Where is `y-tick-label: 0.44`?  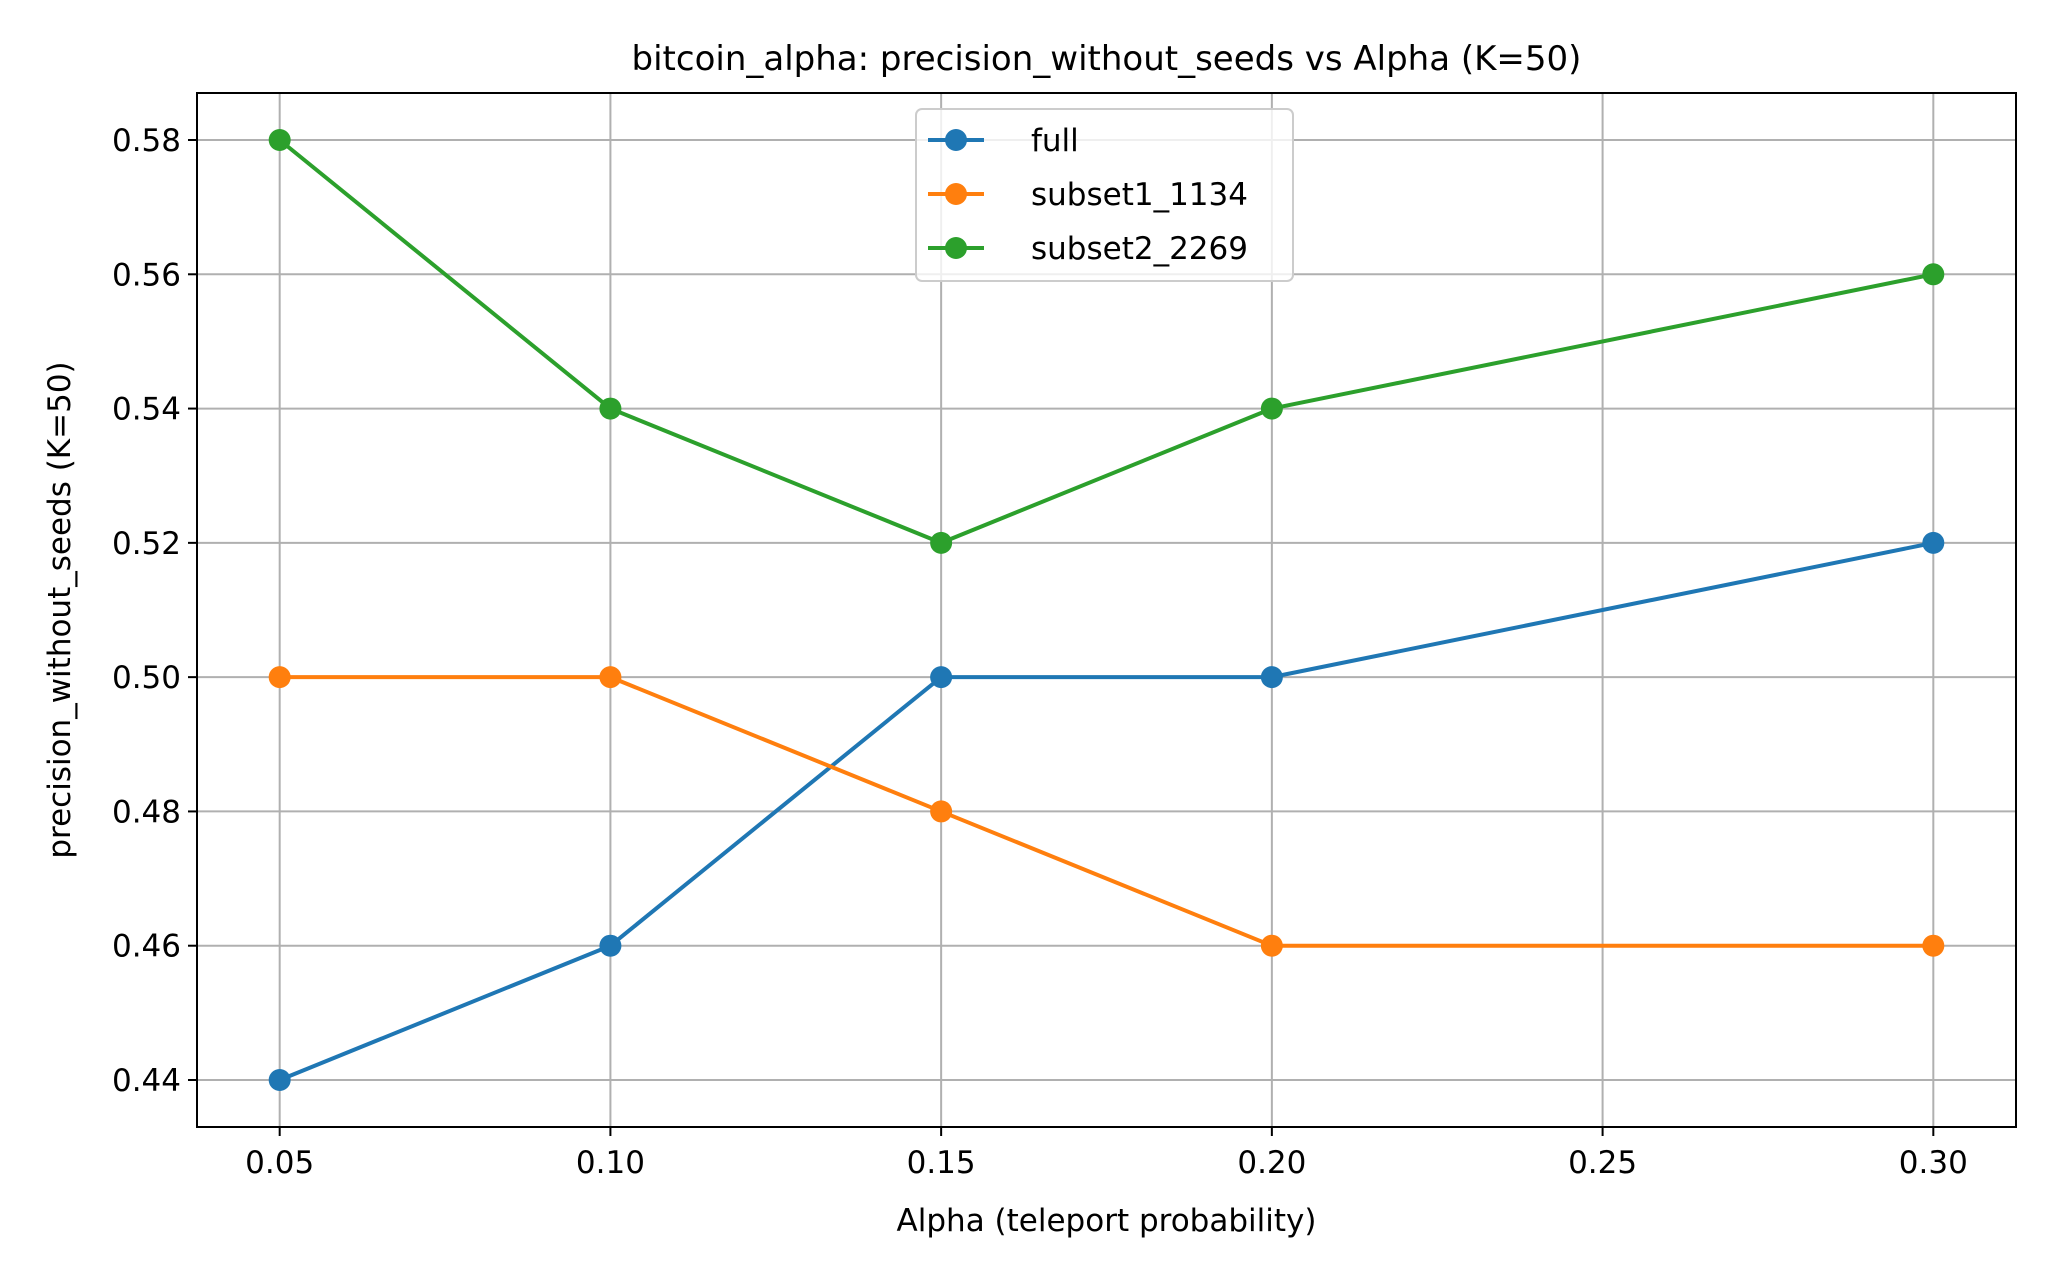
y-tick-label: 0.44 is located at coordinates (146, 1081).